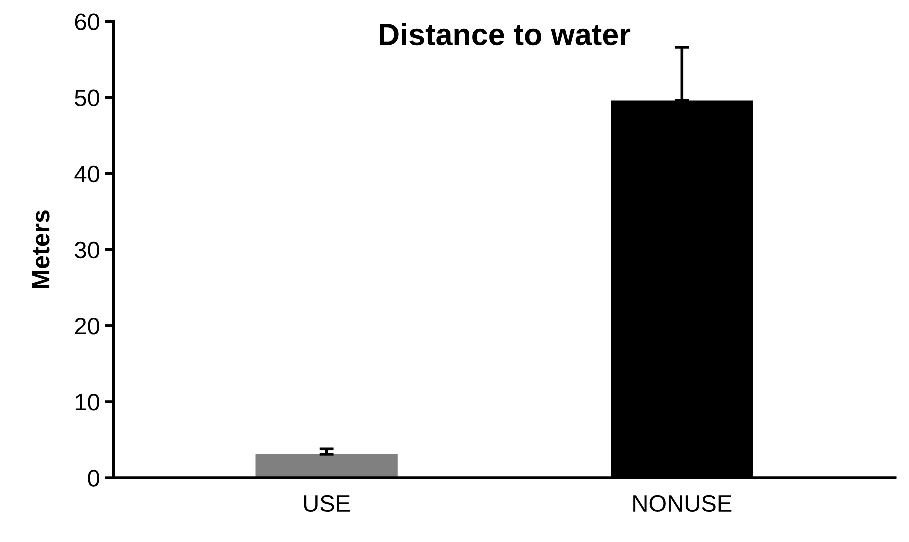  What do you see at coordinates (87, 98) in the screenshot?
I see `y-tick-label: 50` at bounding box center [87, 98].